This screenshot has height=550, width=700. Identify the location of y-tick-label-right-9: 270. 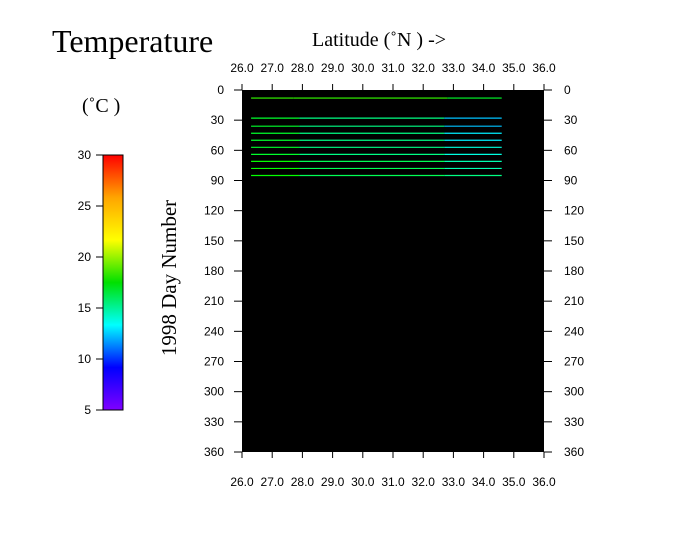
(574, 362).